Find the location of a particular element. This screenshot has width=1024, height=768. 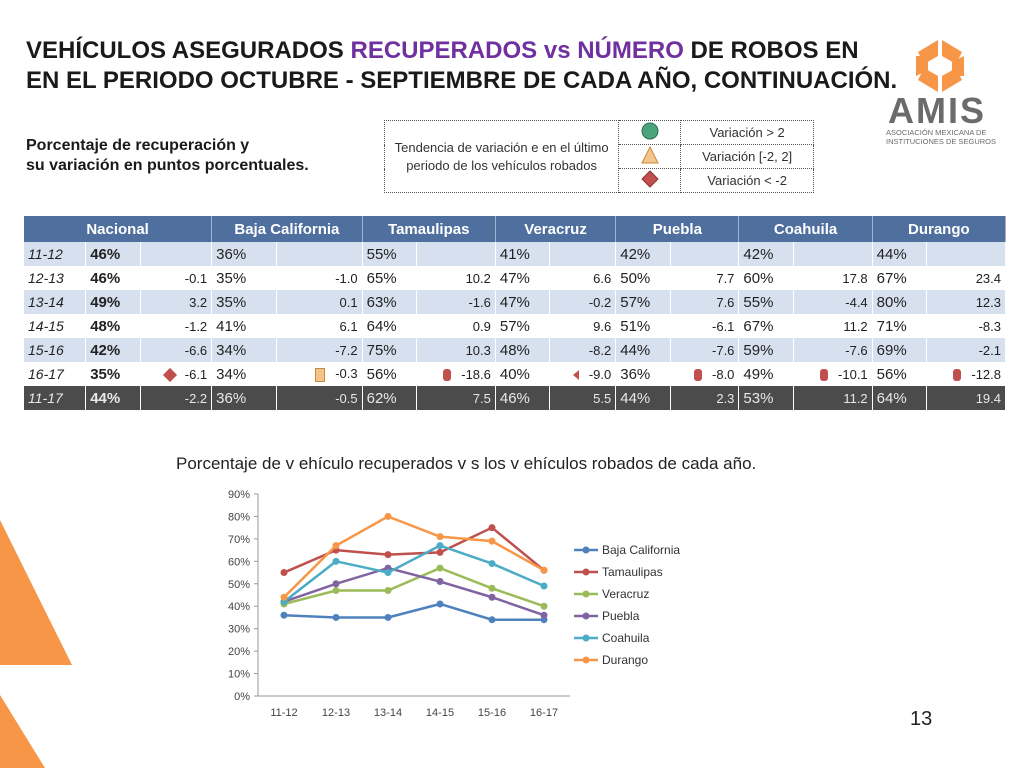

variation-value: -10.1 is located at coordinates (853, 374).